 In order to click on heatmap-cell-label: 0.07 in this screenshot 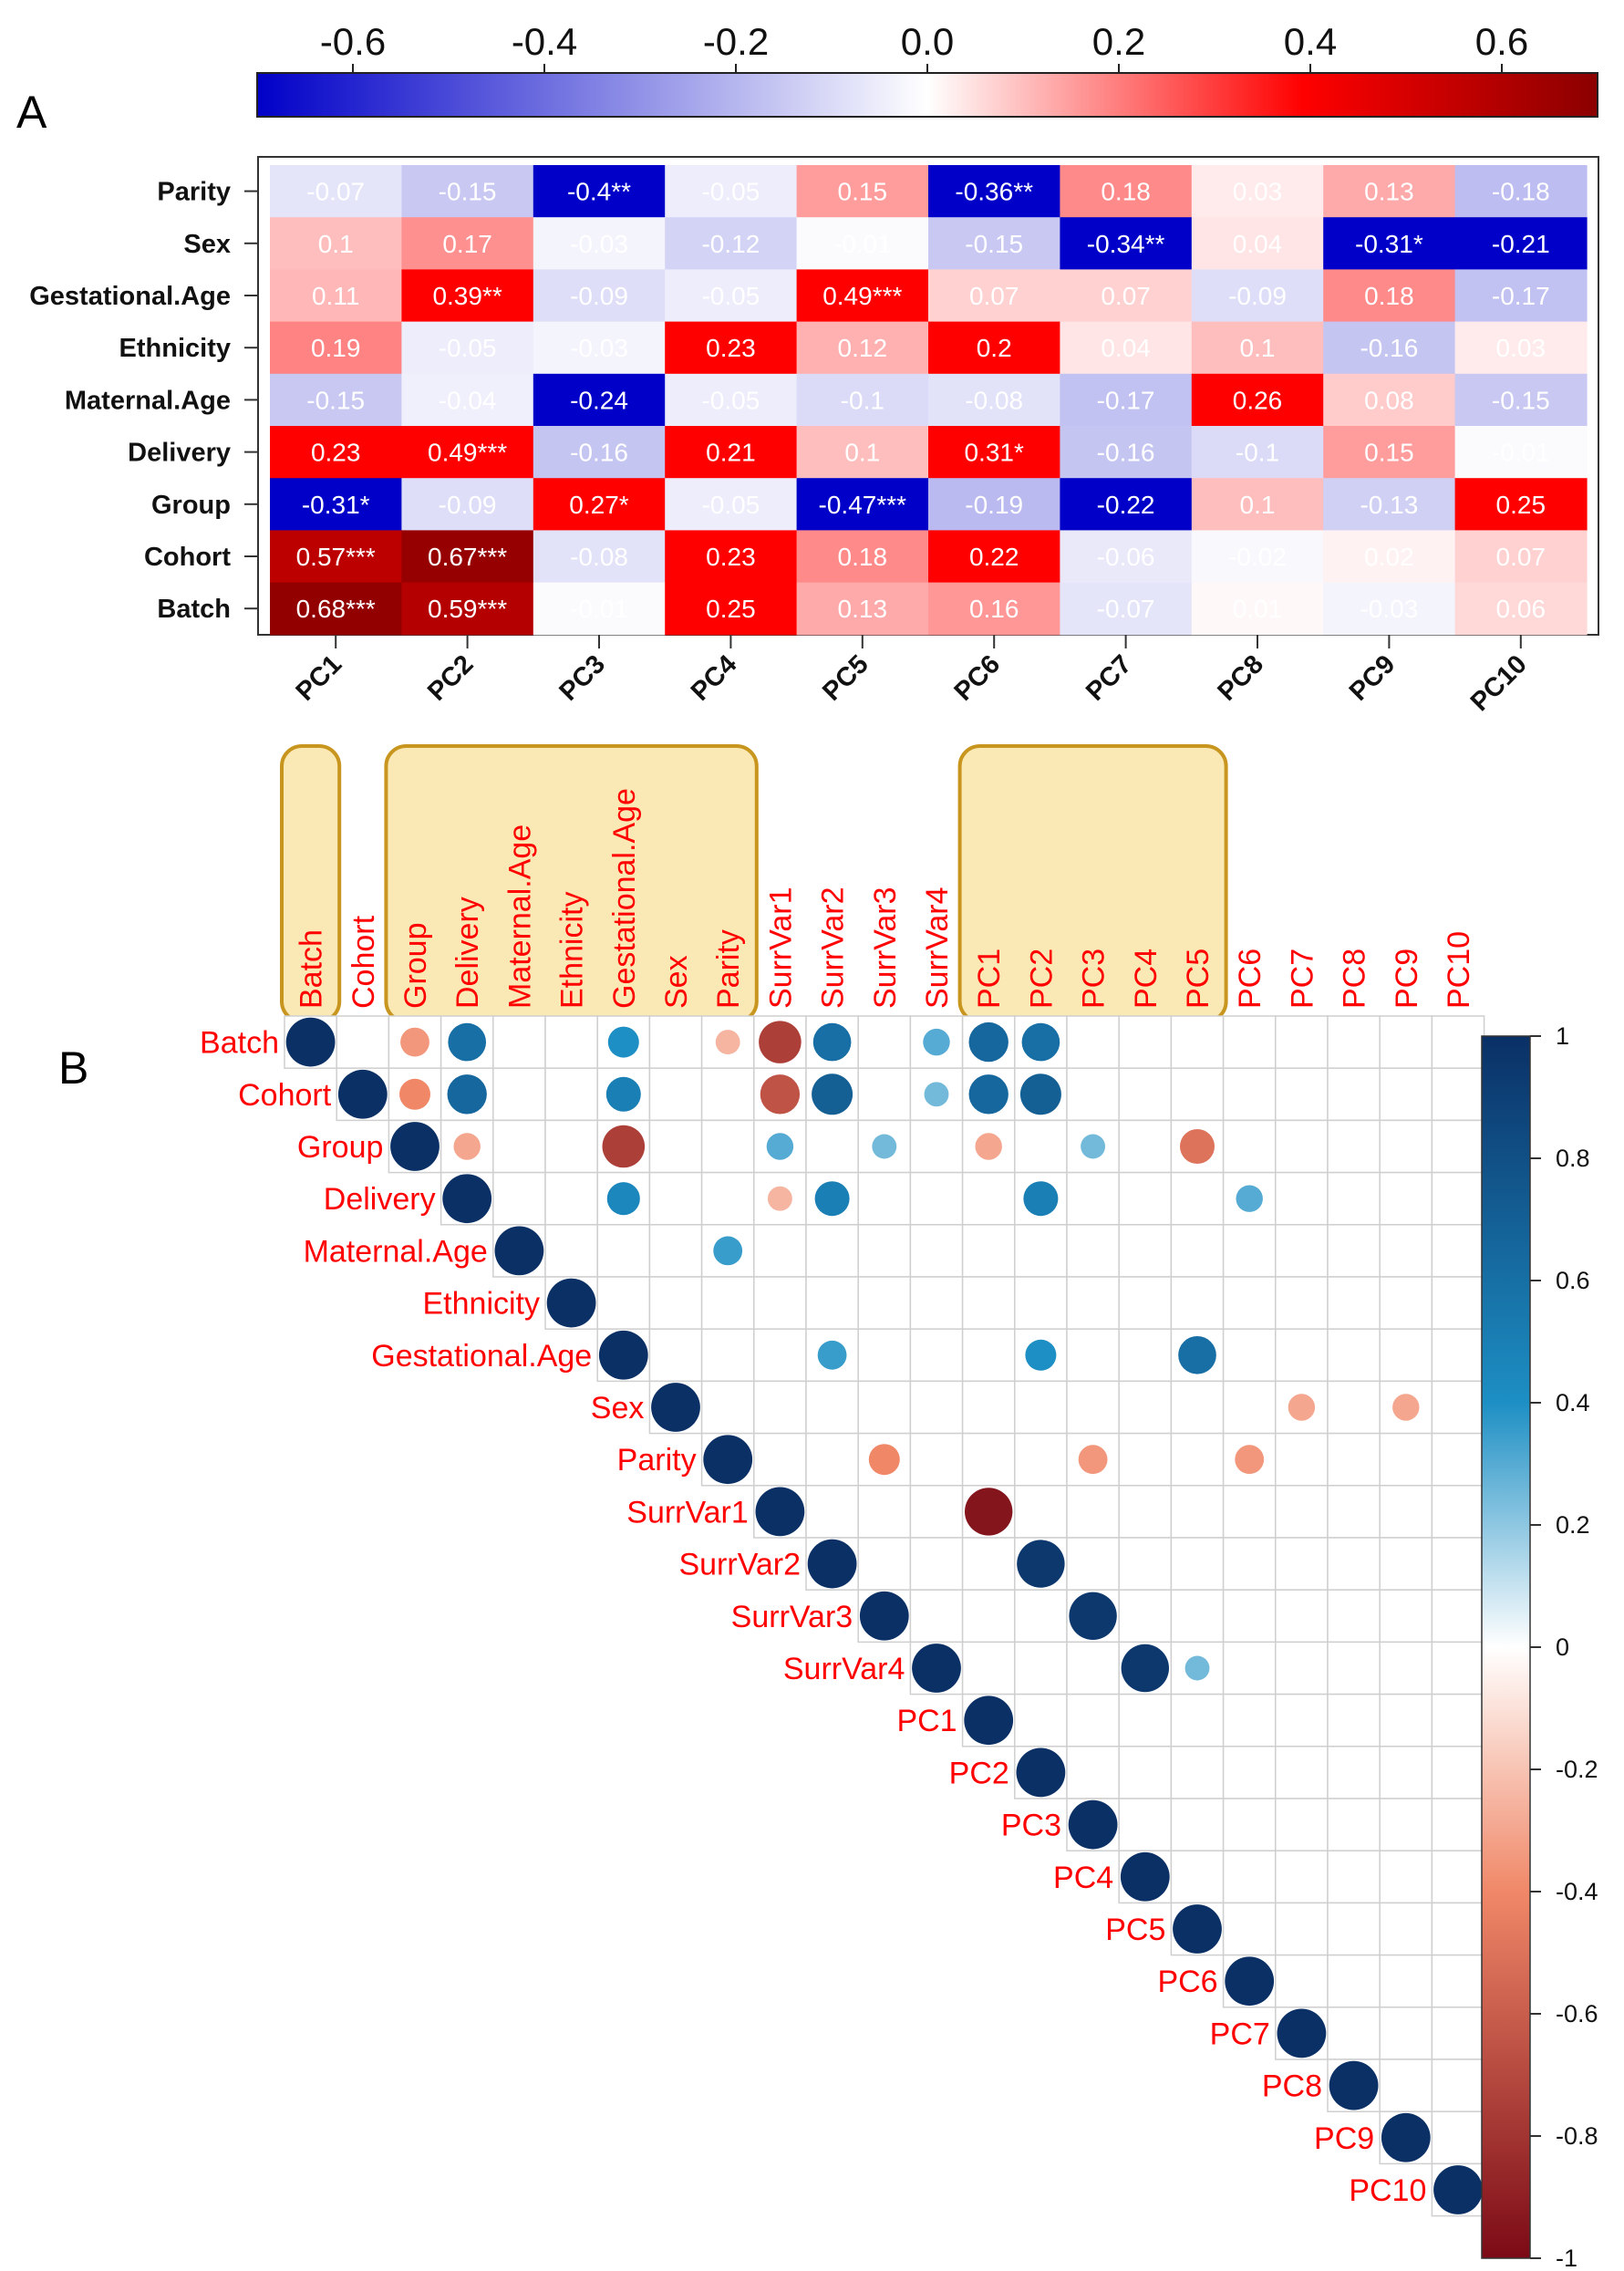, I will do `click(1126, 296)`.